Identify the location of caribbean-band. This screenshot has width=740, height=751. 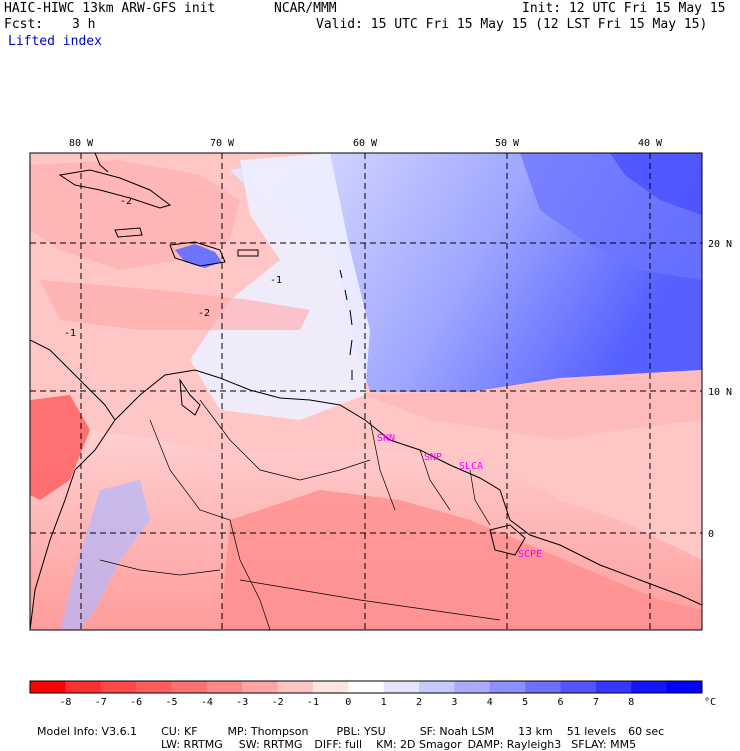
(280, 286).